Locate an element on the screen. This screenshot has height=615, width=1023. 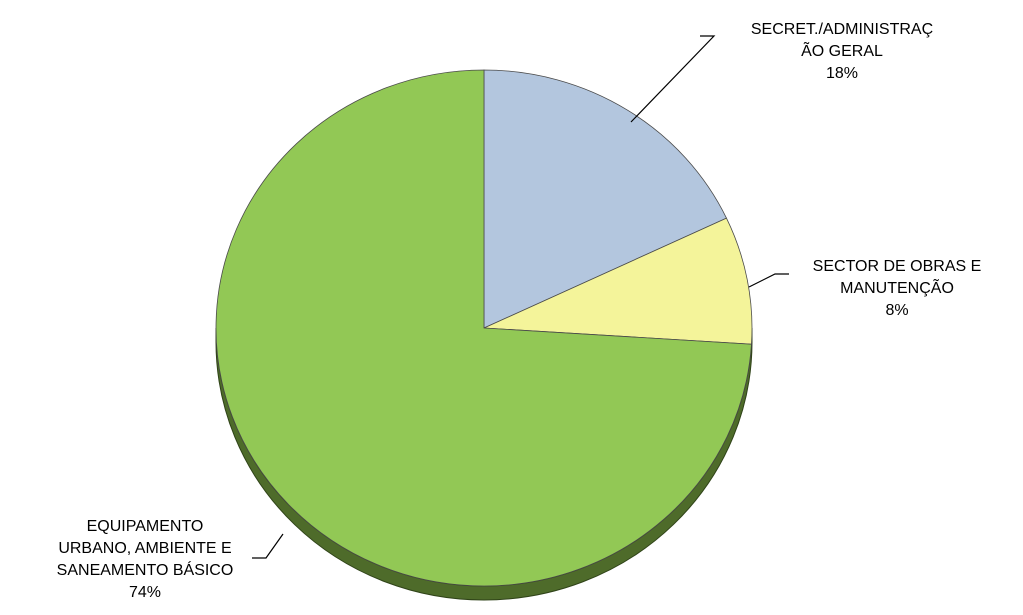
slice-category-label-2: URBANO, AMBIENTE E is located at coordinates (144, 548).